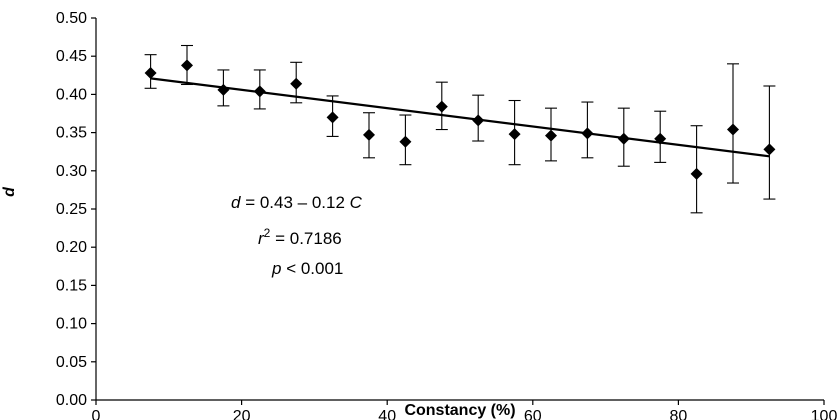 This screenshot has height=420, width=840. I want to click on y-tick-label: 0.00, so click(71, 400).